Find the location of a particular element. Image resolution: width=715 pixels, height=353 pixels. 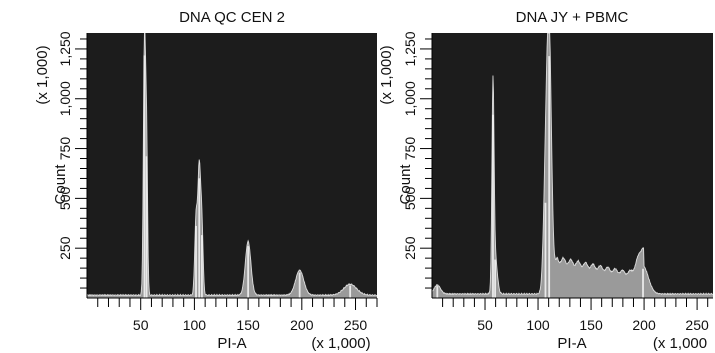

x-axis-unit-label: (x 1,000 is located at coordinates (680, 343).